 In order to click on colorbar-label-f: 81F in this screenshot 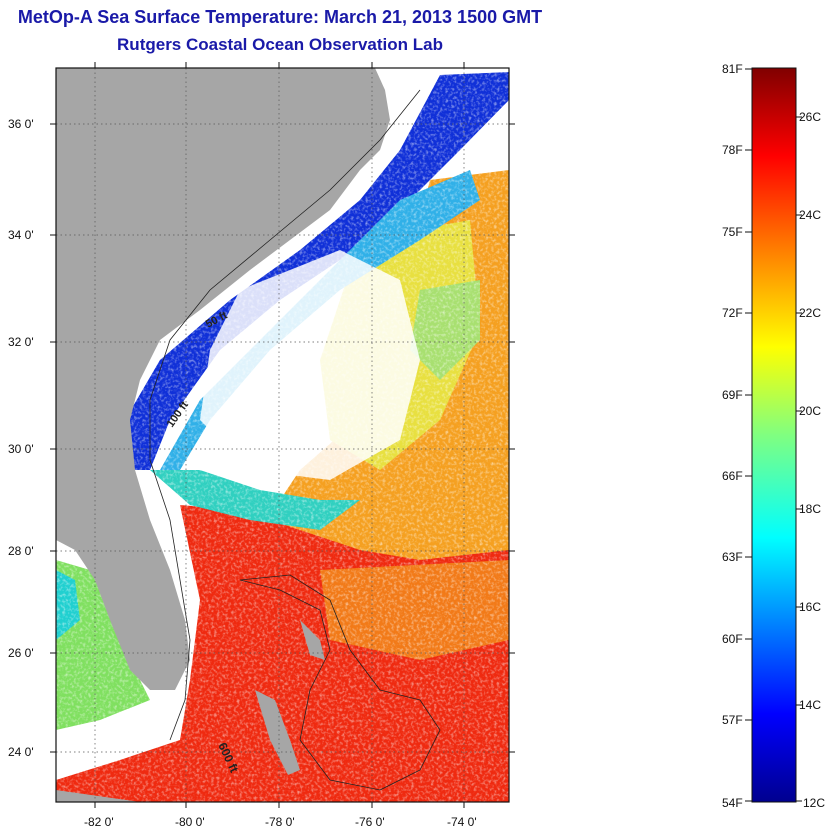, I will do `click(732, 69)`.